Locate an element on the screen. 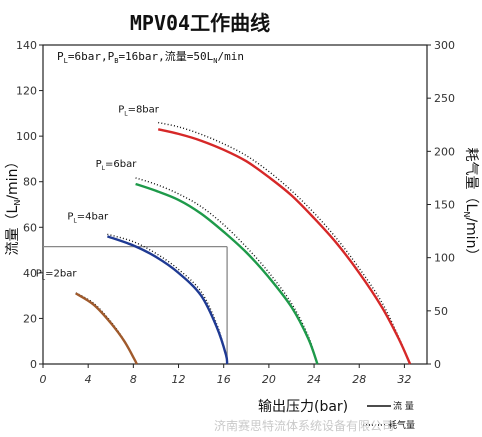 This screenshot has width=482, height=437. left-axis-ticks: 0 20 40 60 80 100 120 140 is located at coordinates (29, 205).